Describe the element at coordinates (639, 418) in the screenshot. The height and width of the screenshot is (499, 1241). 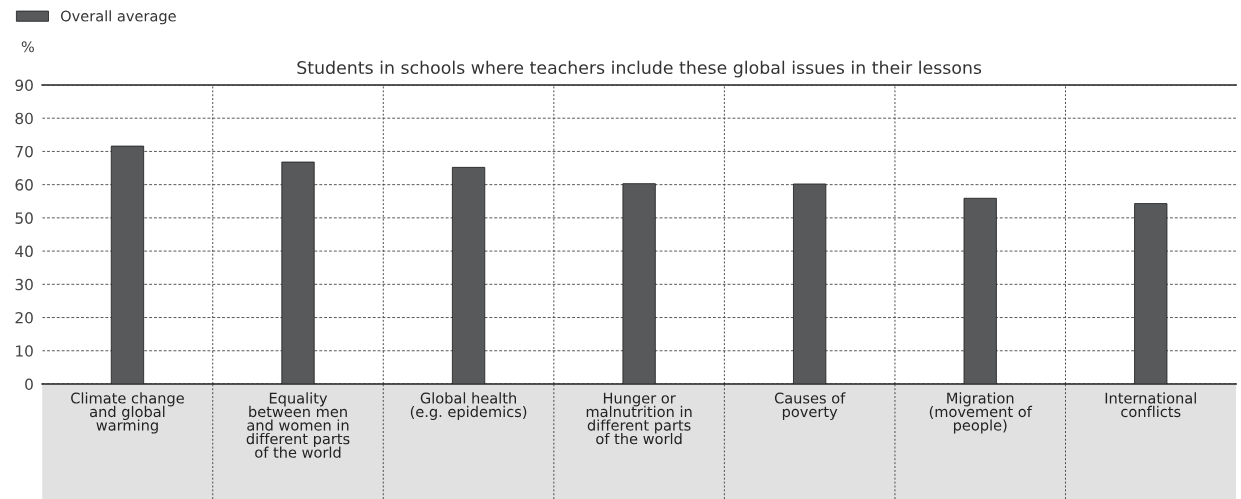
I see `x-tick-label: Hunger or malnutrition in different parts of the world` at that location.